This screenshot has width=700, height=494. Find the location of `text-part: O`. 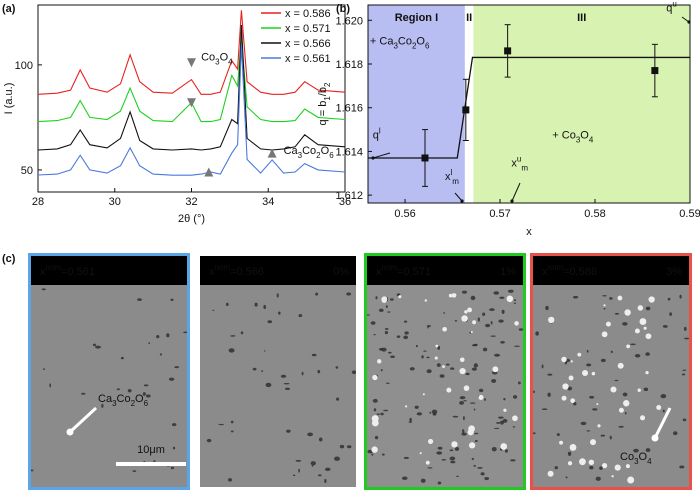

text-part: O is located at coordinates (325, 151).